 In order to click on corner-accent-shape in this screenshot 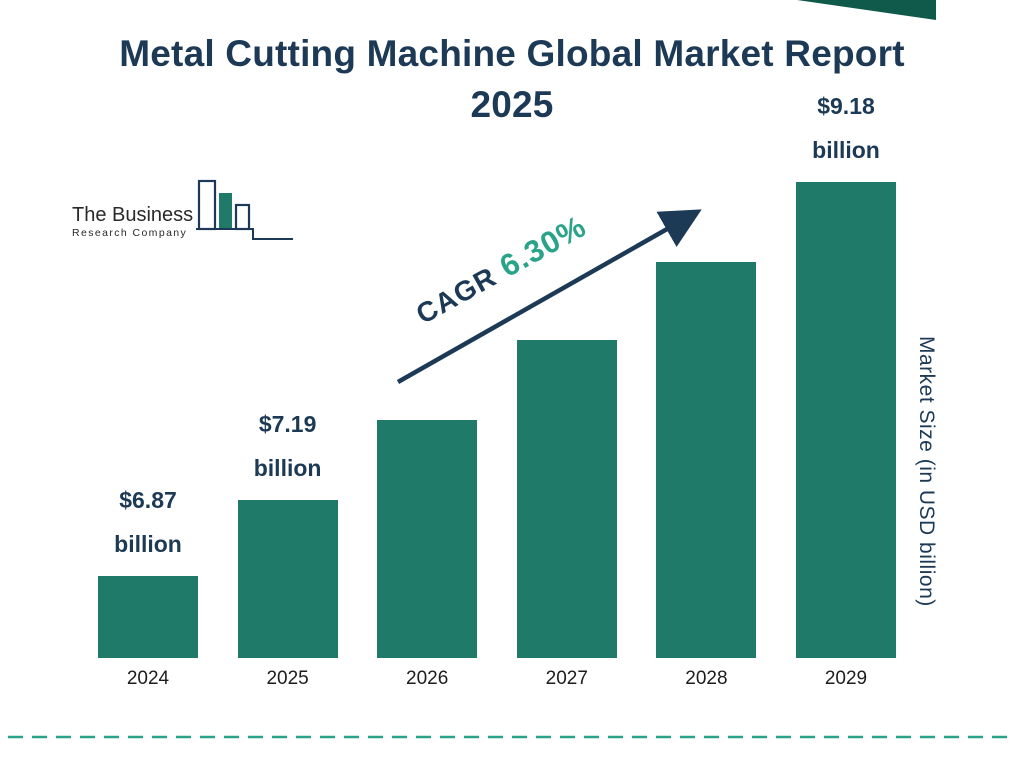, I will do `click(866, 10)`.